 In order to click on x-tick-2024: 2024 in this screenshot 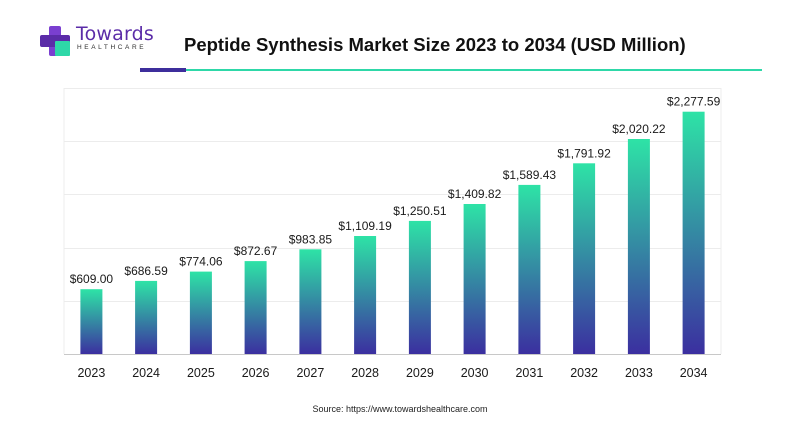, I will do `click(146, 373)`.